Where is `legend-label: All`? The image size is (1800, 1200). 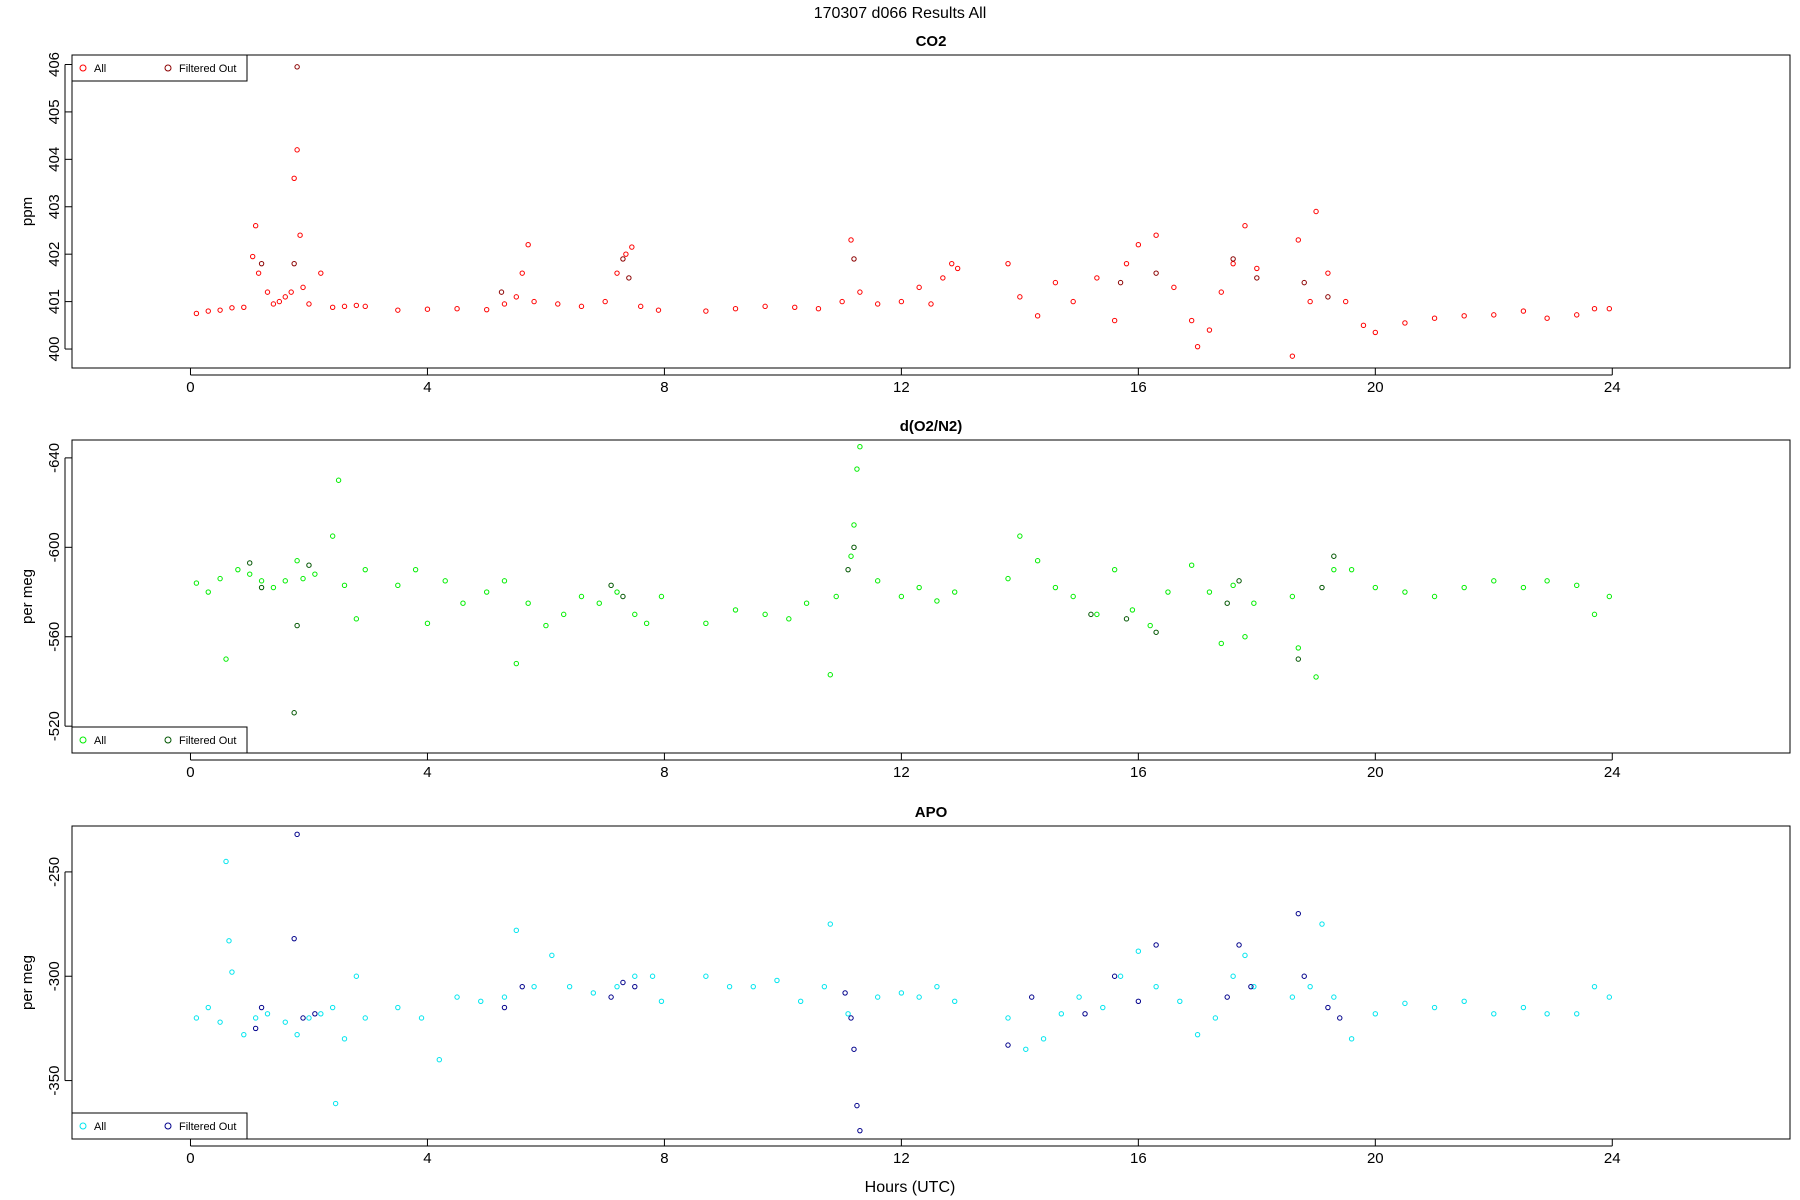
legend-label: All is located at coordinates (100, 69).